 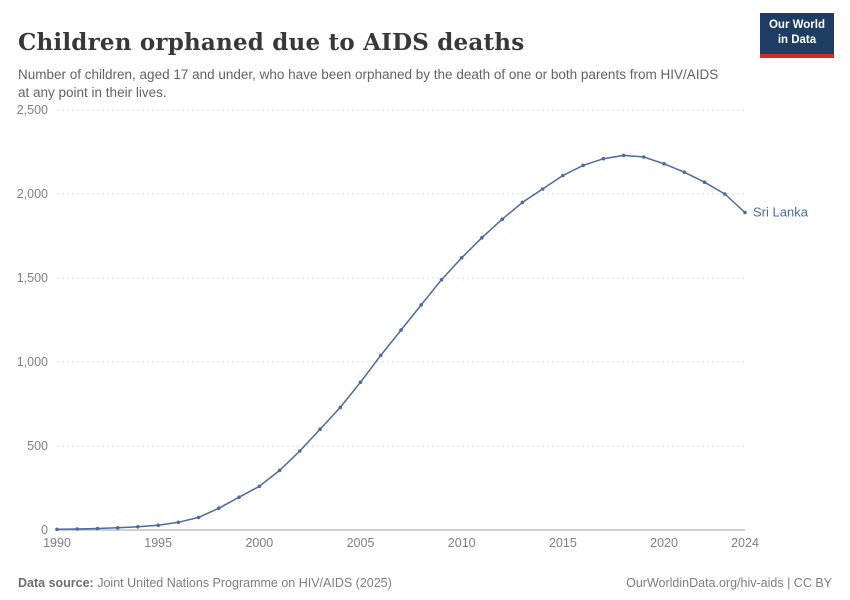 What do you see at coordinates (56, 583) in the screenshot?
I see `data-source-label: Data source:` at bounding box center [56, 583].